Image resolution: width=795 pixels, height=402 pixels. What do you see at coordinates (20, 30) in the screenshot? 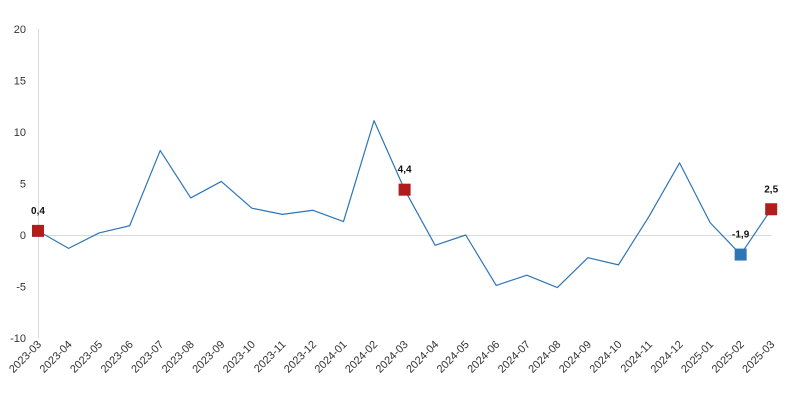
I see `y-tick-label: 20` at bounding box center [20, 30].